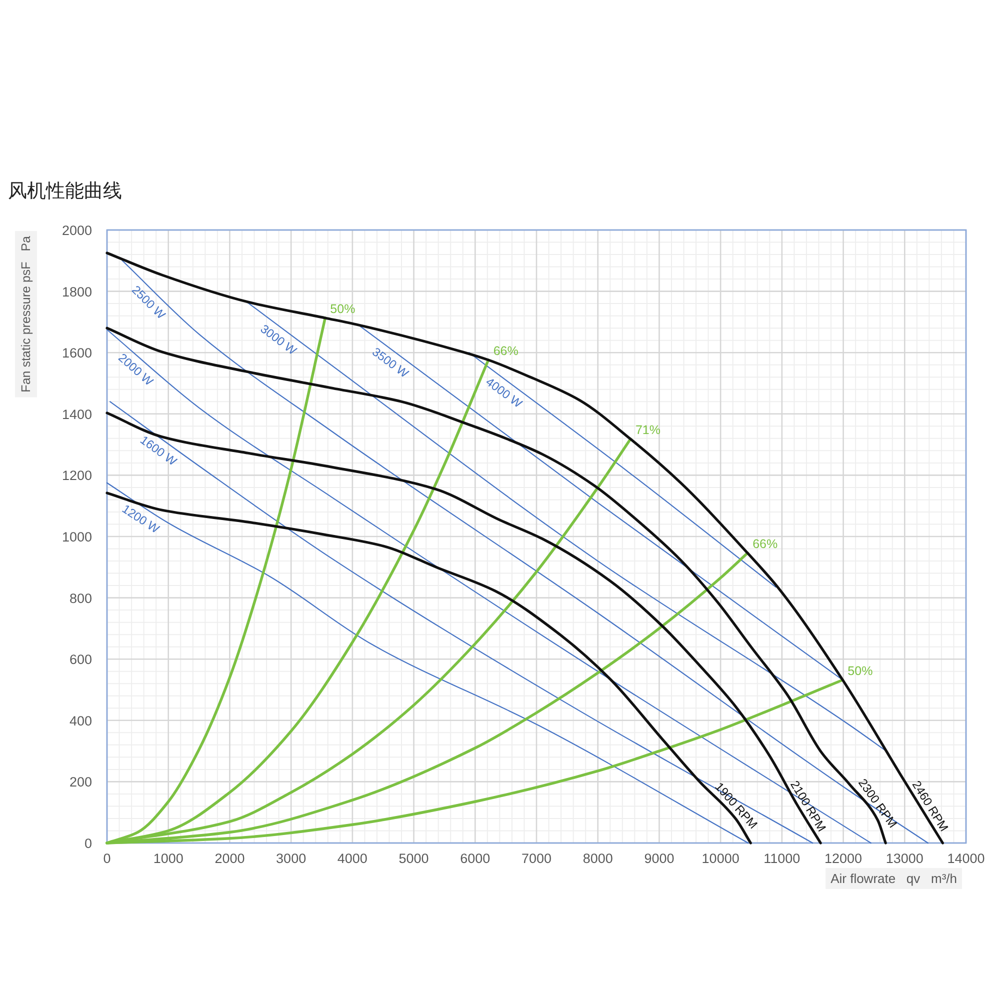 Image resolution: width=1000 pixels, height=1000 pixels. Describe the element at coordinates (504, 393) in the screenshot. I see `text: 4000 W` at that location.